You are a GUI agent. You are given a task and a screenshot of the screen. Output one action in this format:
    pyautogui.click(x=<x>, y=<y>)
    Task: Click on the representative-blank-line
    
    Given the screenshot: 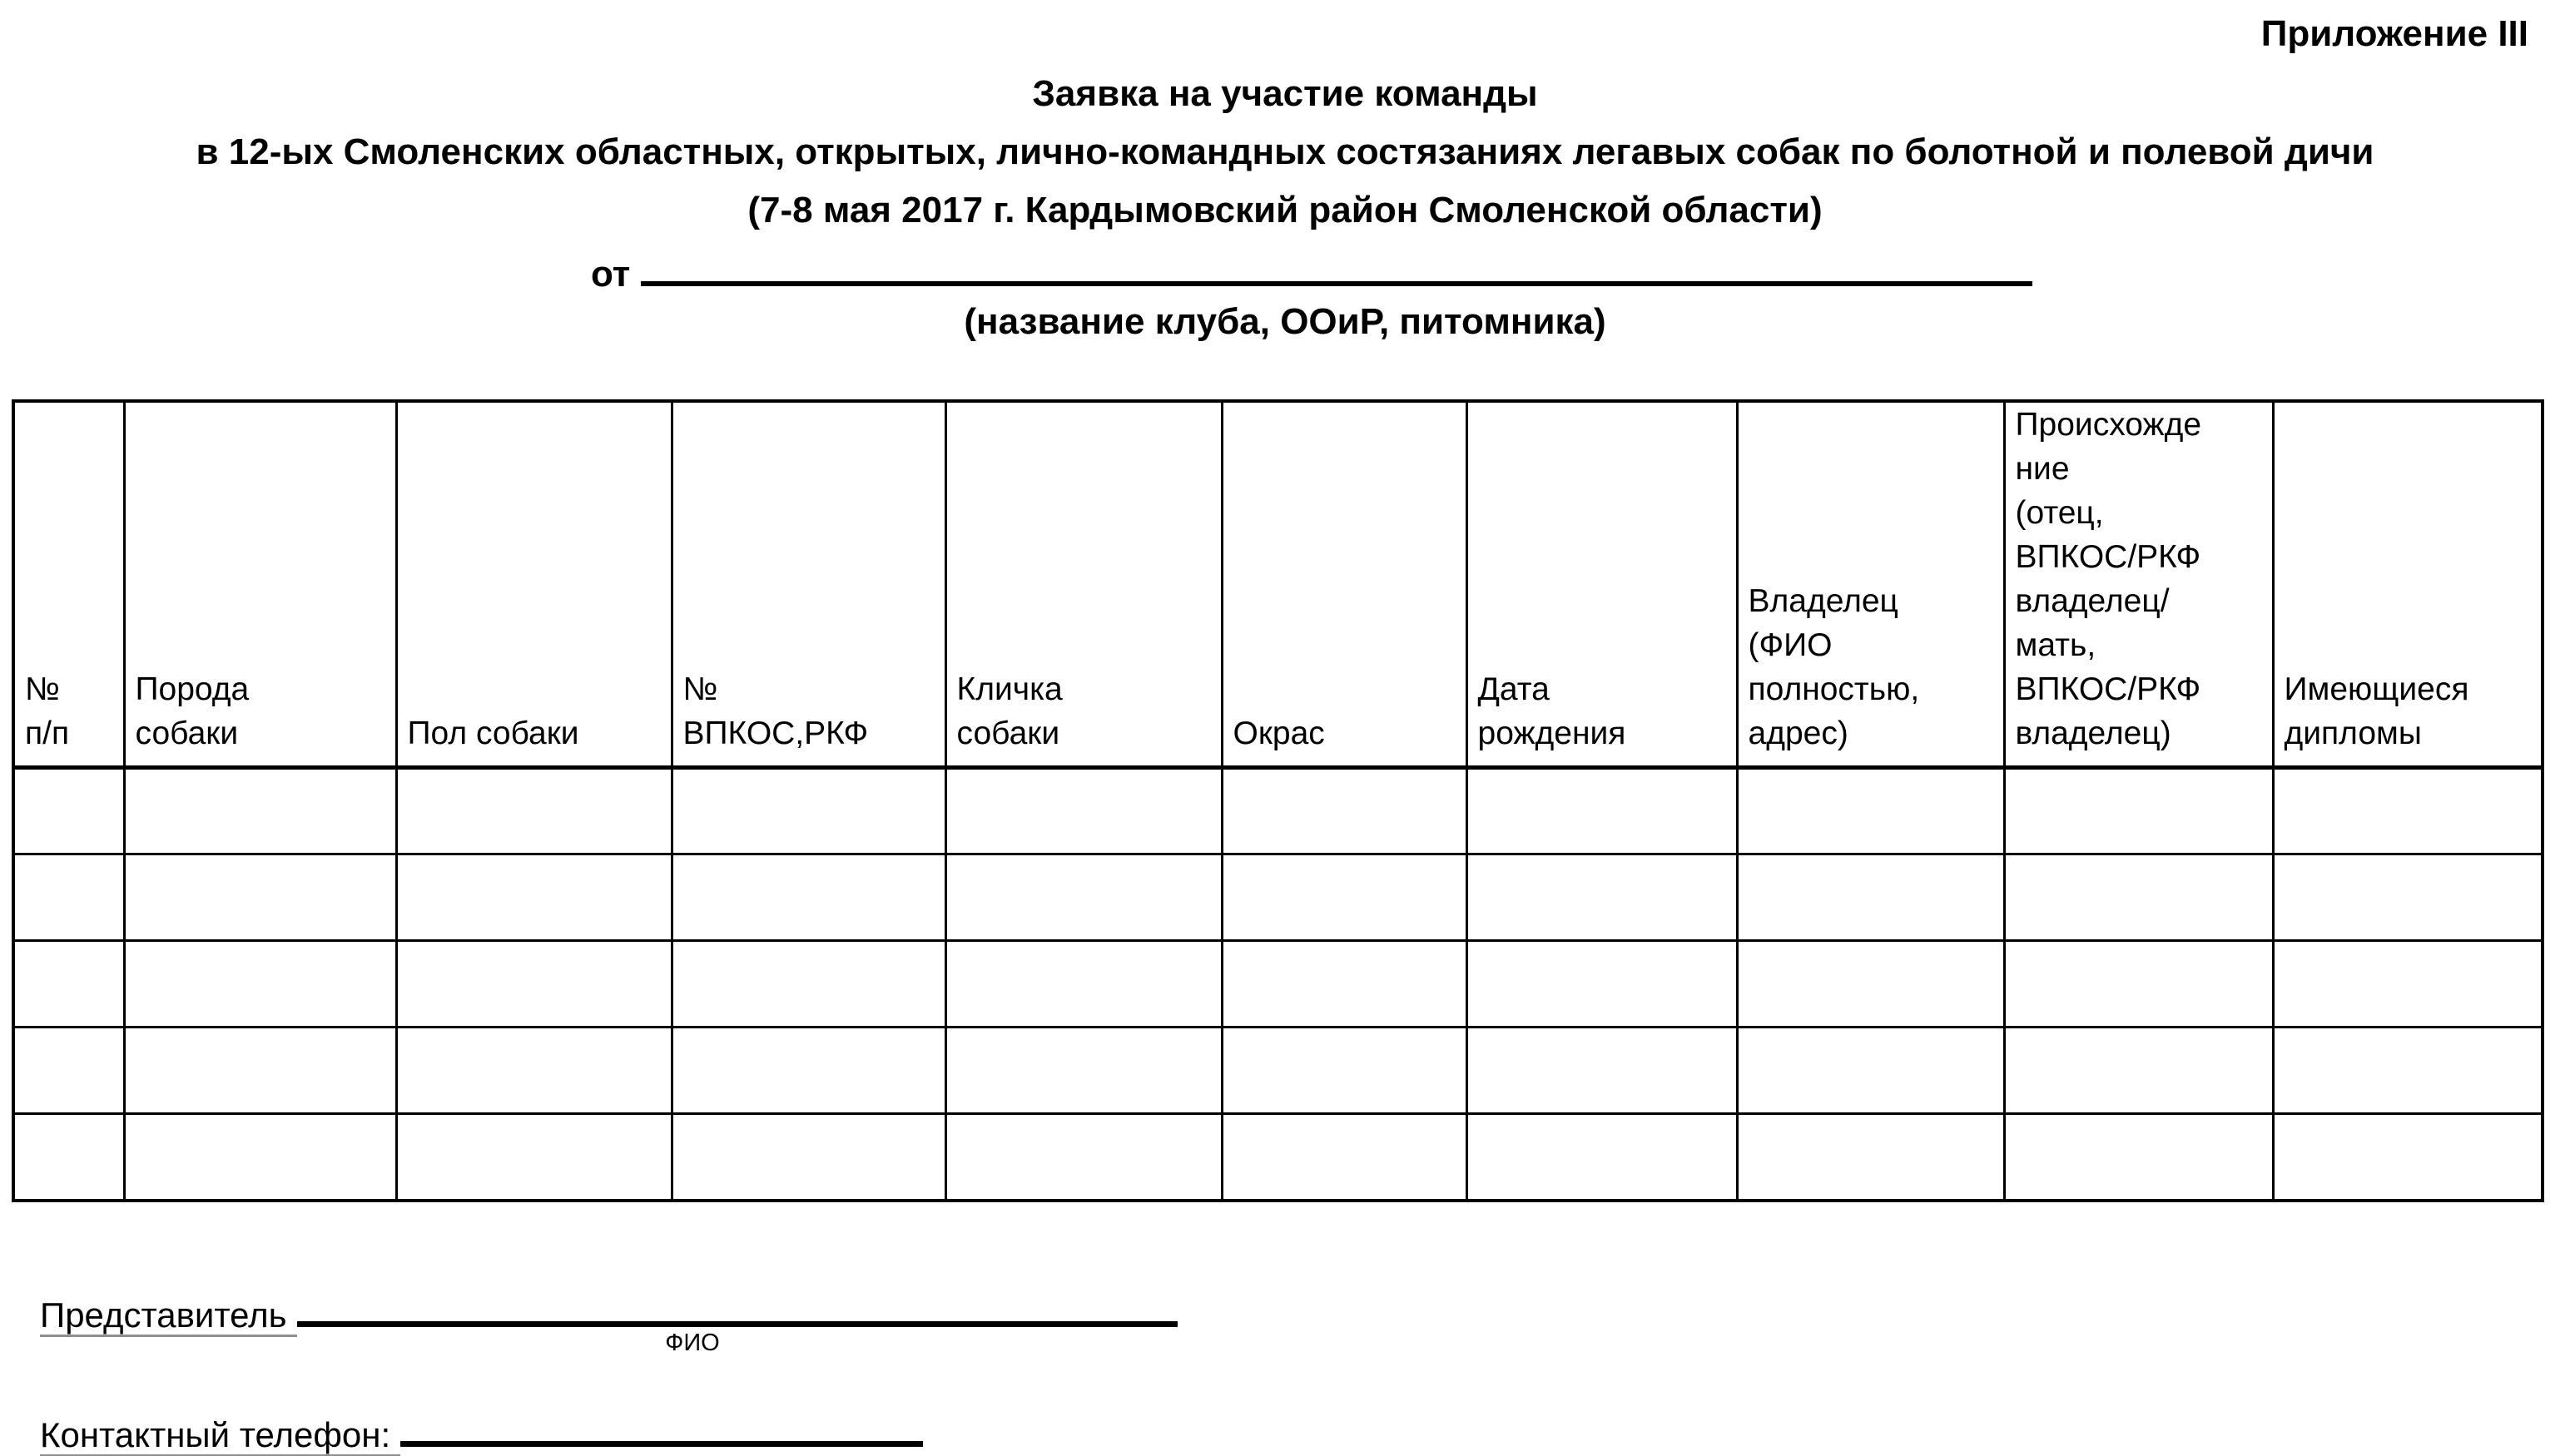 What is the action you would take?
    pyautogui.click(x=737, y=1306)
    